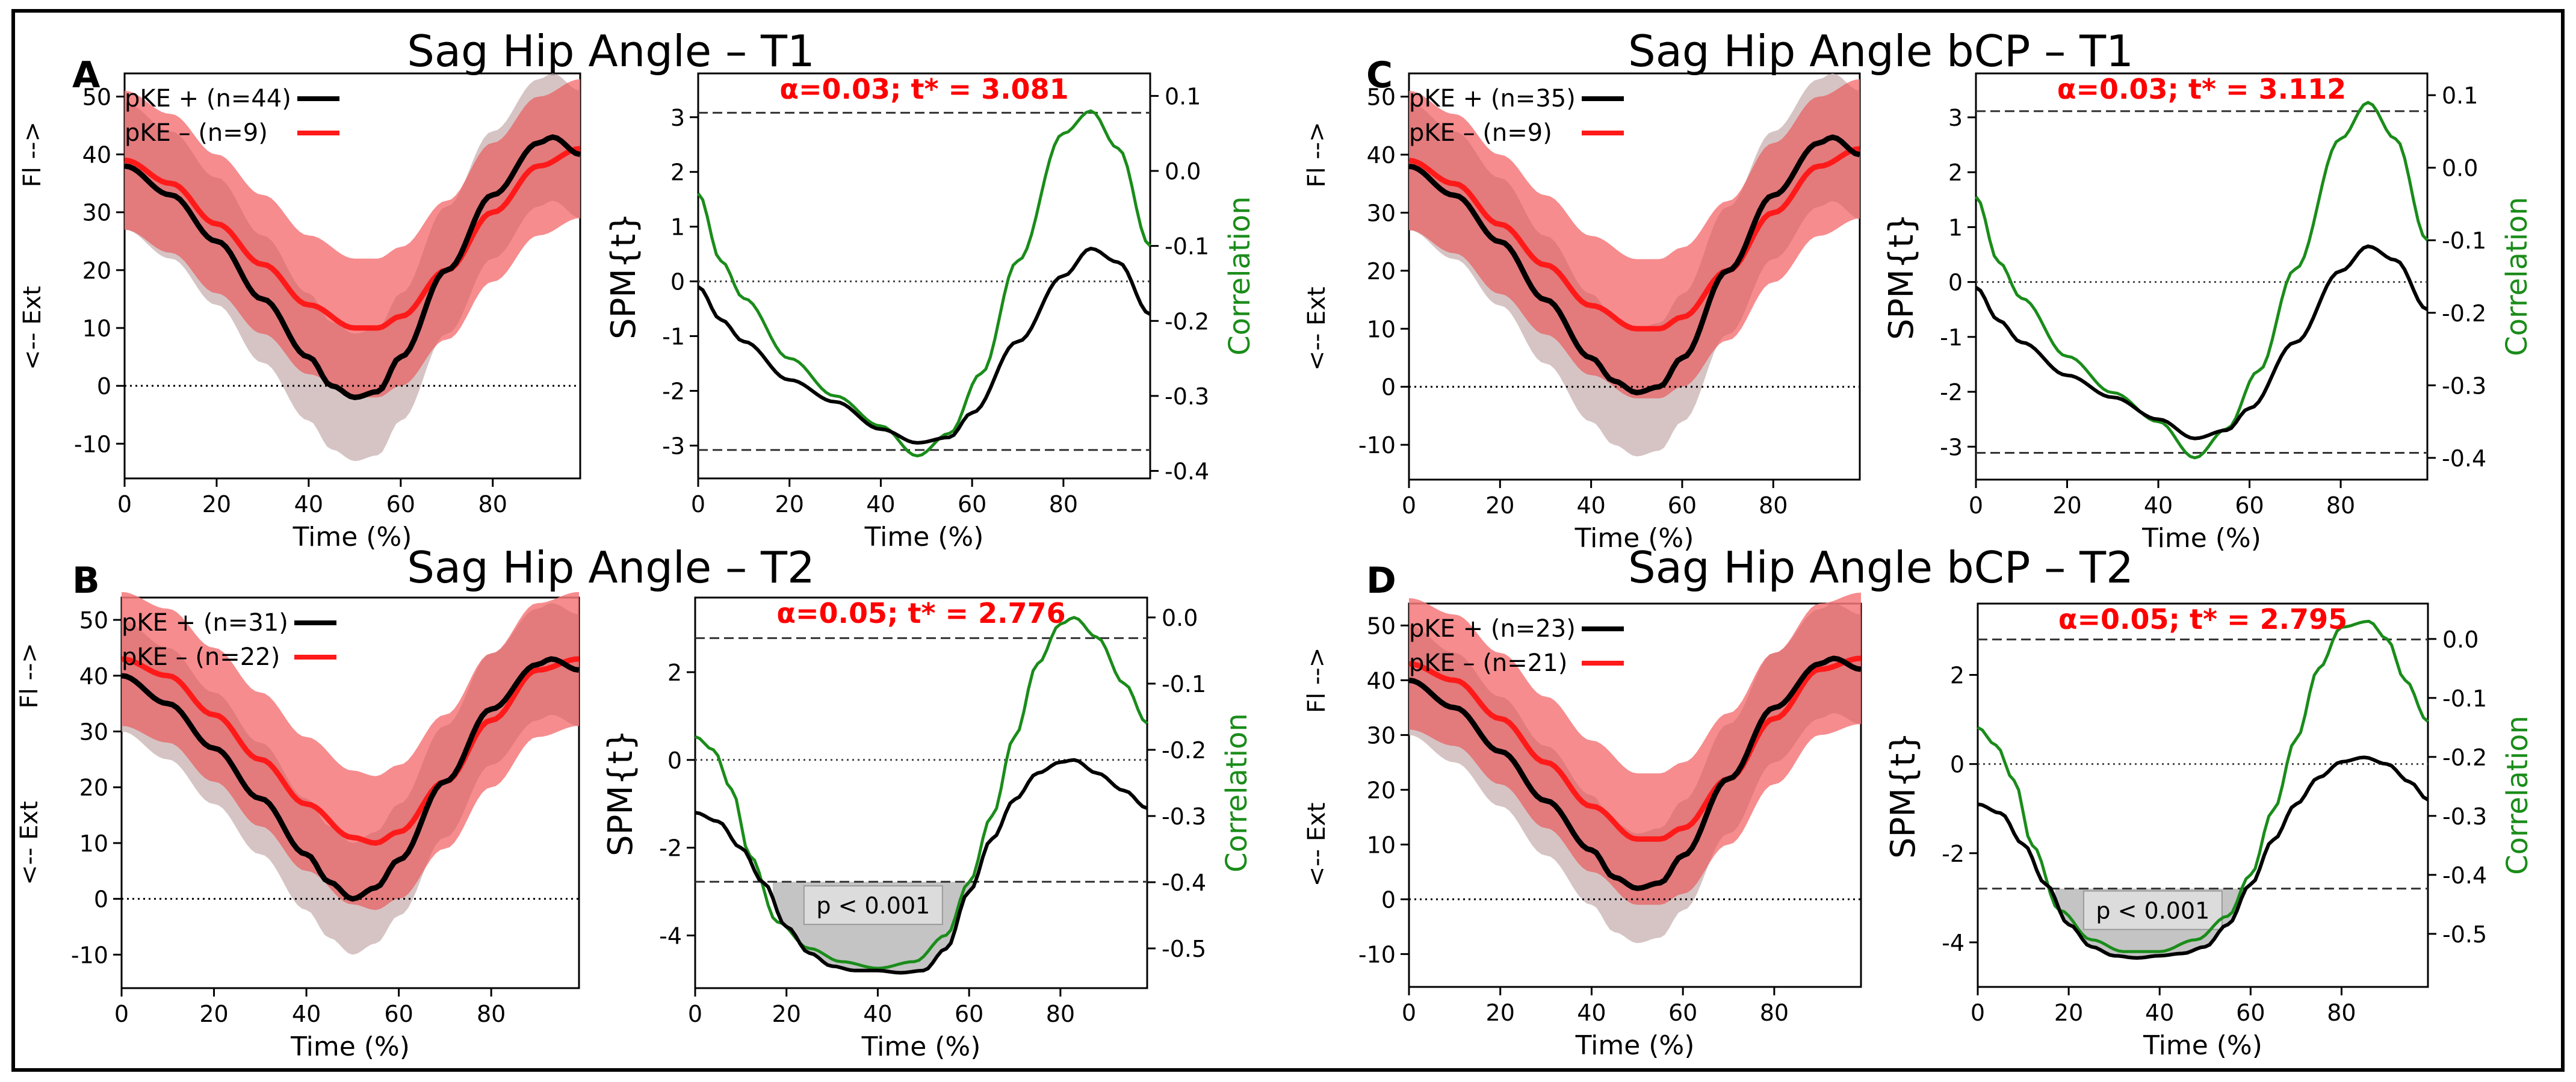 This screenshot has width=2576, height=1082. I want to click on legend-label-pke-minus: pKE – (n=21), so click(1488, 663).